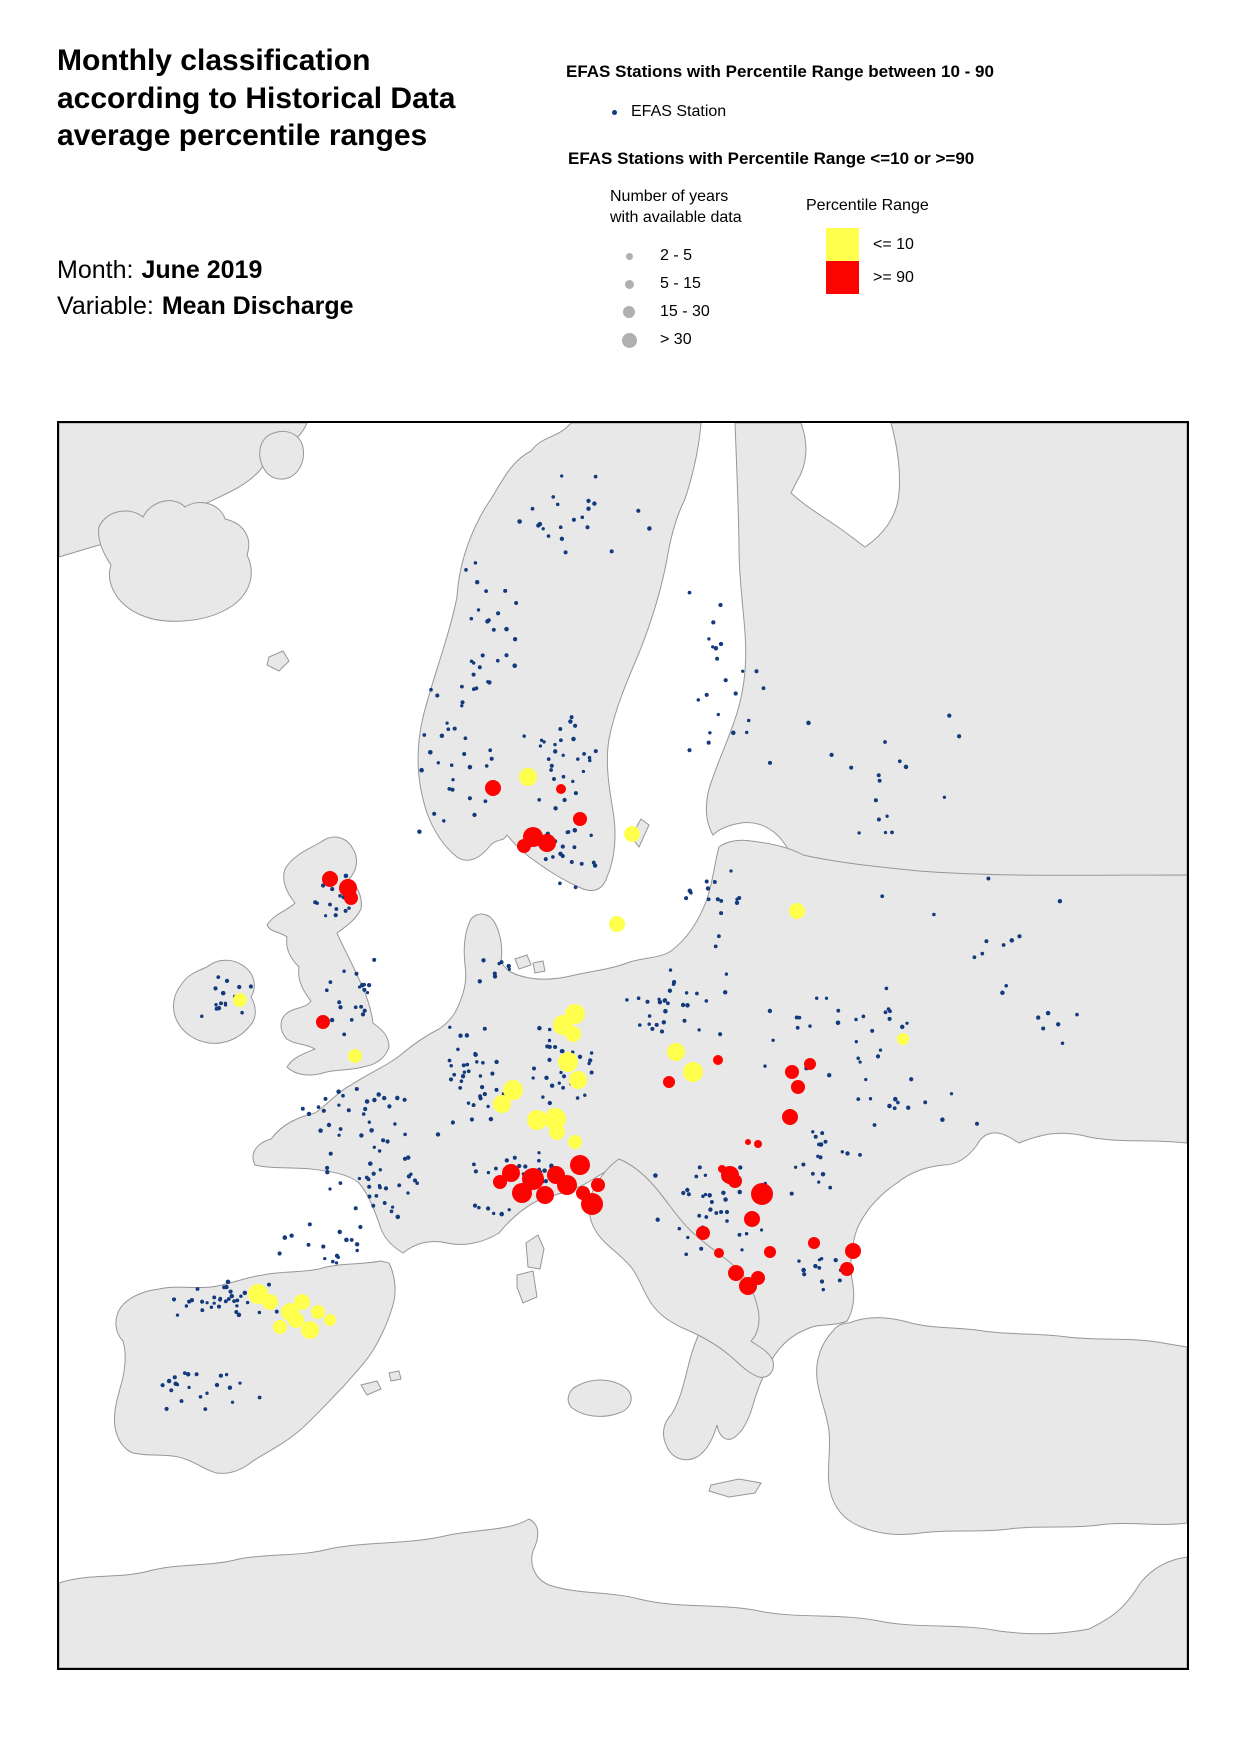  I want to click on legend-size-row: 15 - 30, so click(661, 312).